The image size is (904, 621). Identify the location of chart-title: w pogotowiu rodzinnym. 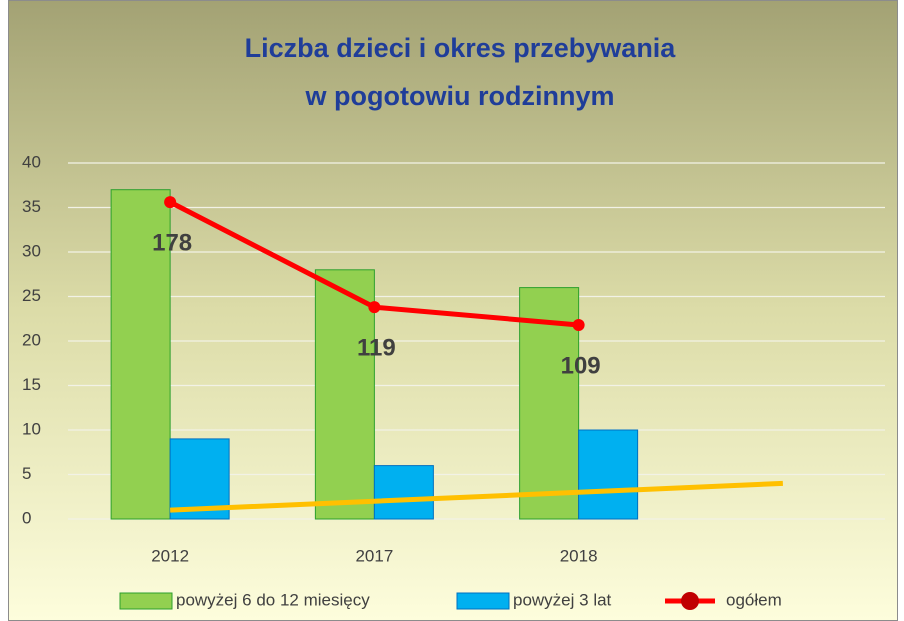
(460, 96).